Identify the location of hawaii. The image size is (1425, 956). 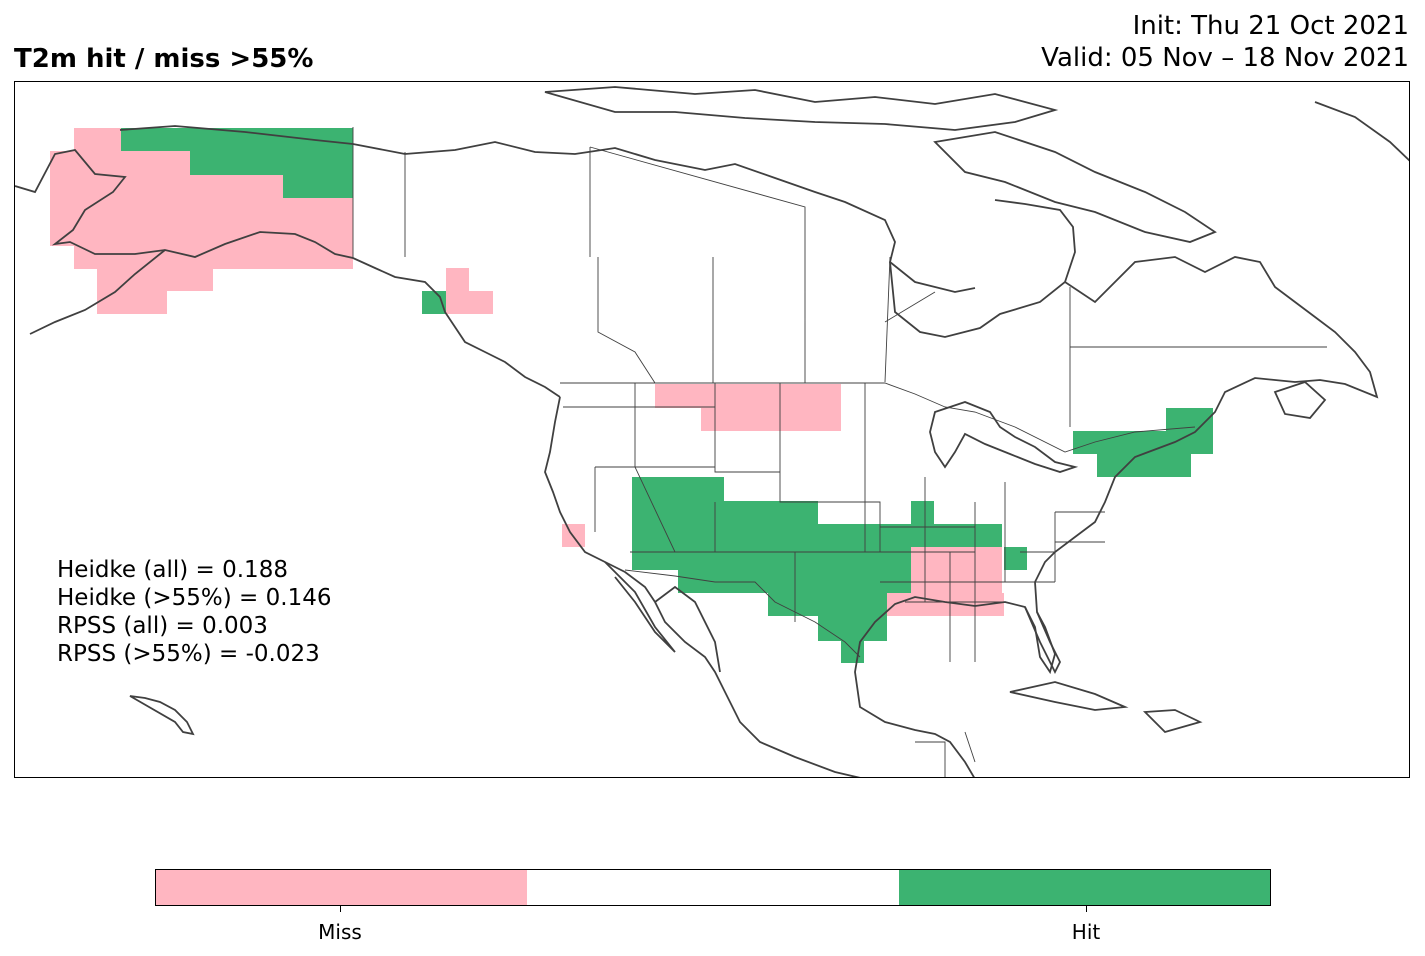
(162, 715).